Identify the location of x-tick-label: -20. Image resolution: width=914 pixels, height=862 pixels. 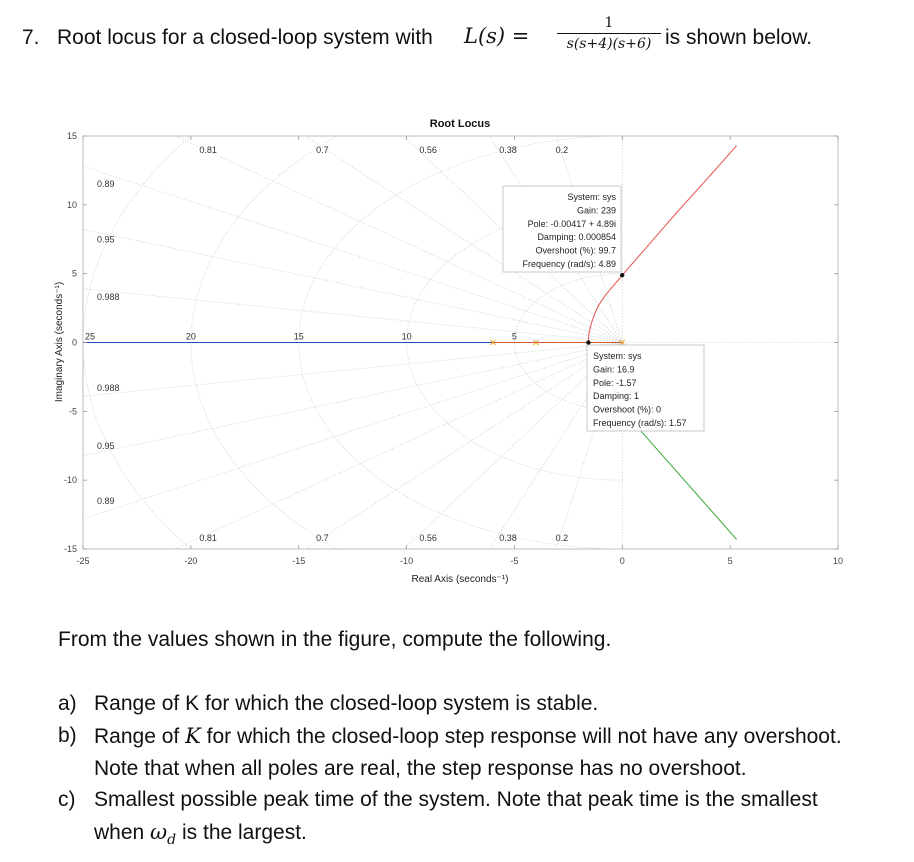
(190, 561).